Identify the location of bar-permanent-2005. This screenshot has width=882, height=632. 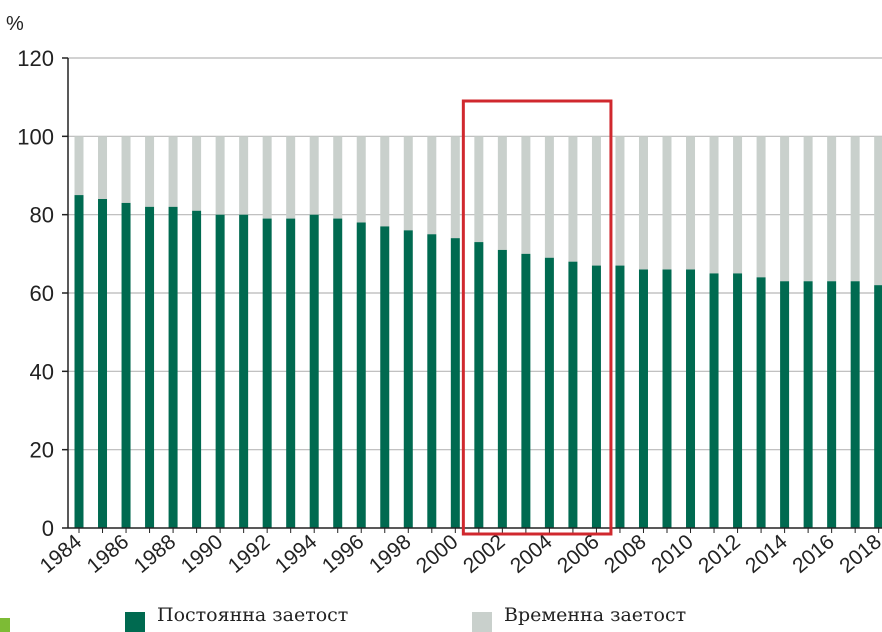
(573, 394).